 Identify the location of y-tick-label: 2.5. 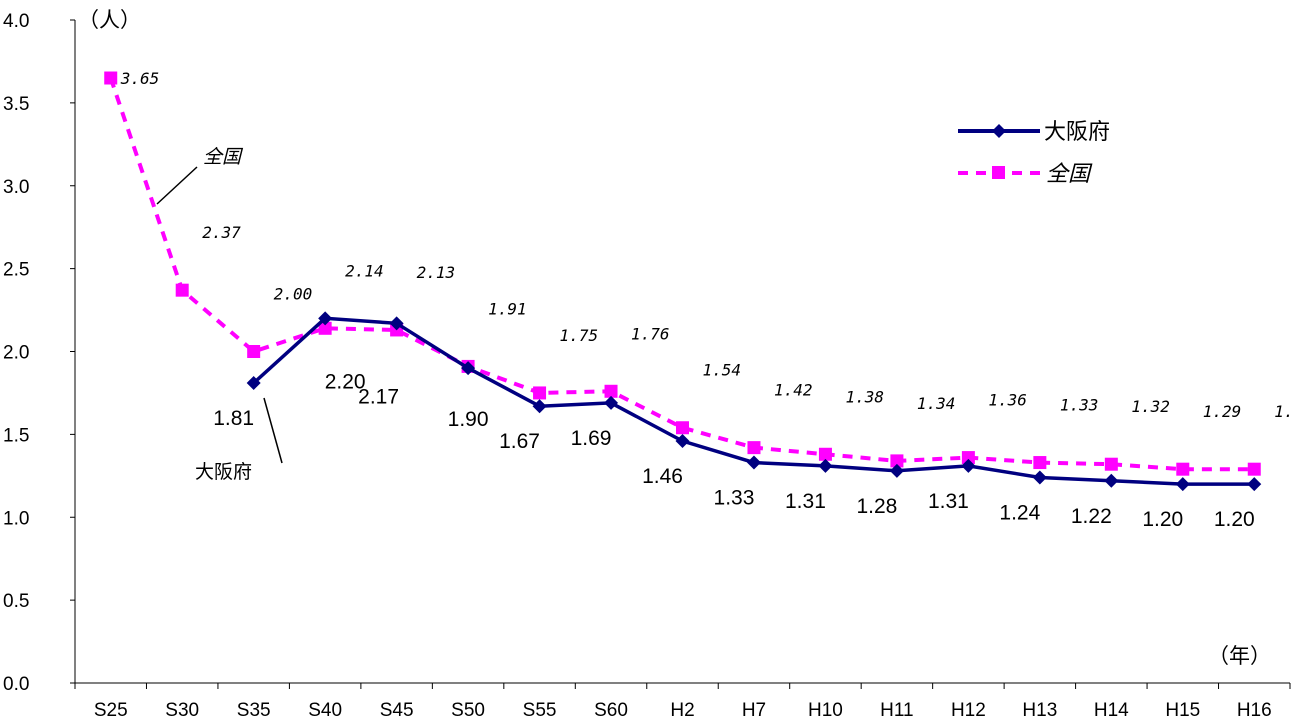
(16, 270).